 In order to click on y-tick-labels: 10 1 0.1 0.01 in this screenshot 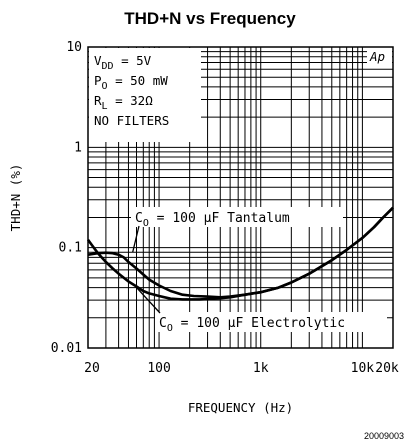, I will do `click(66, 198)`.